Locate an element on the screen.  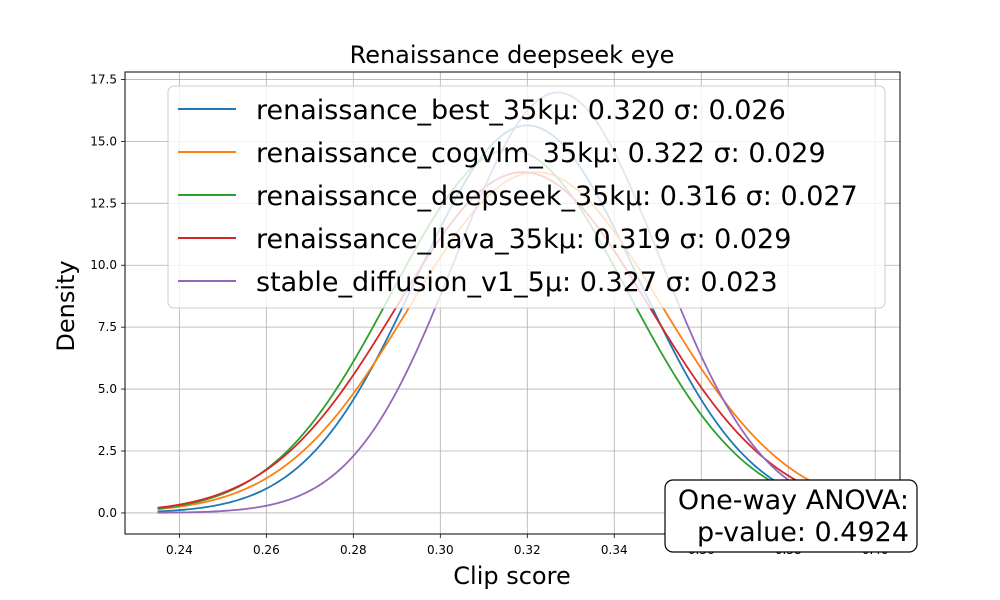
x-tick-label: 0.28 is located at coordinates (353, 550).